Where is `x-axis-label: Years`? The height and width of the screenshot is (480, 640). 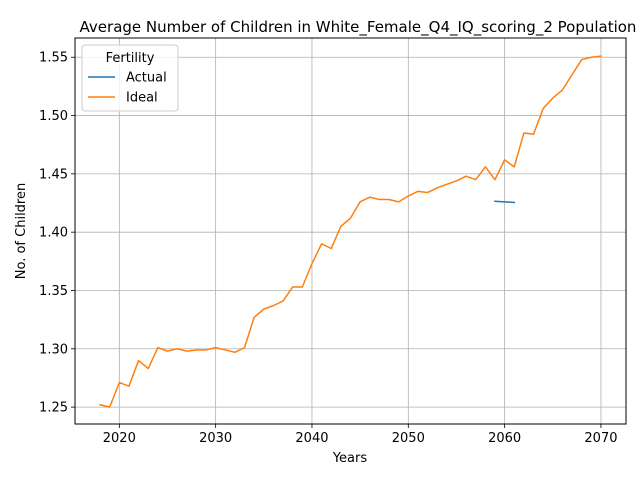 x-axis-label: Years is located at coordinates (350, 458).